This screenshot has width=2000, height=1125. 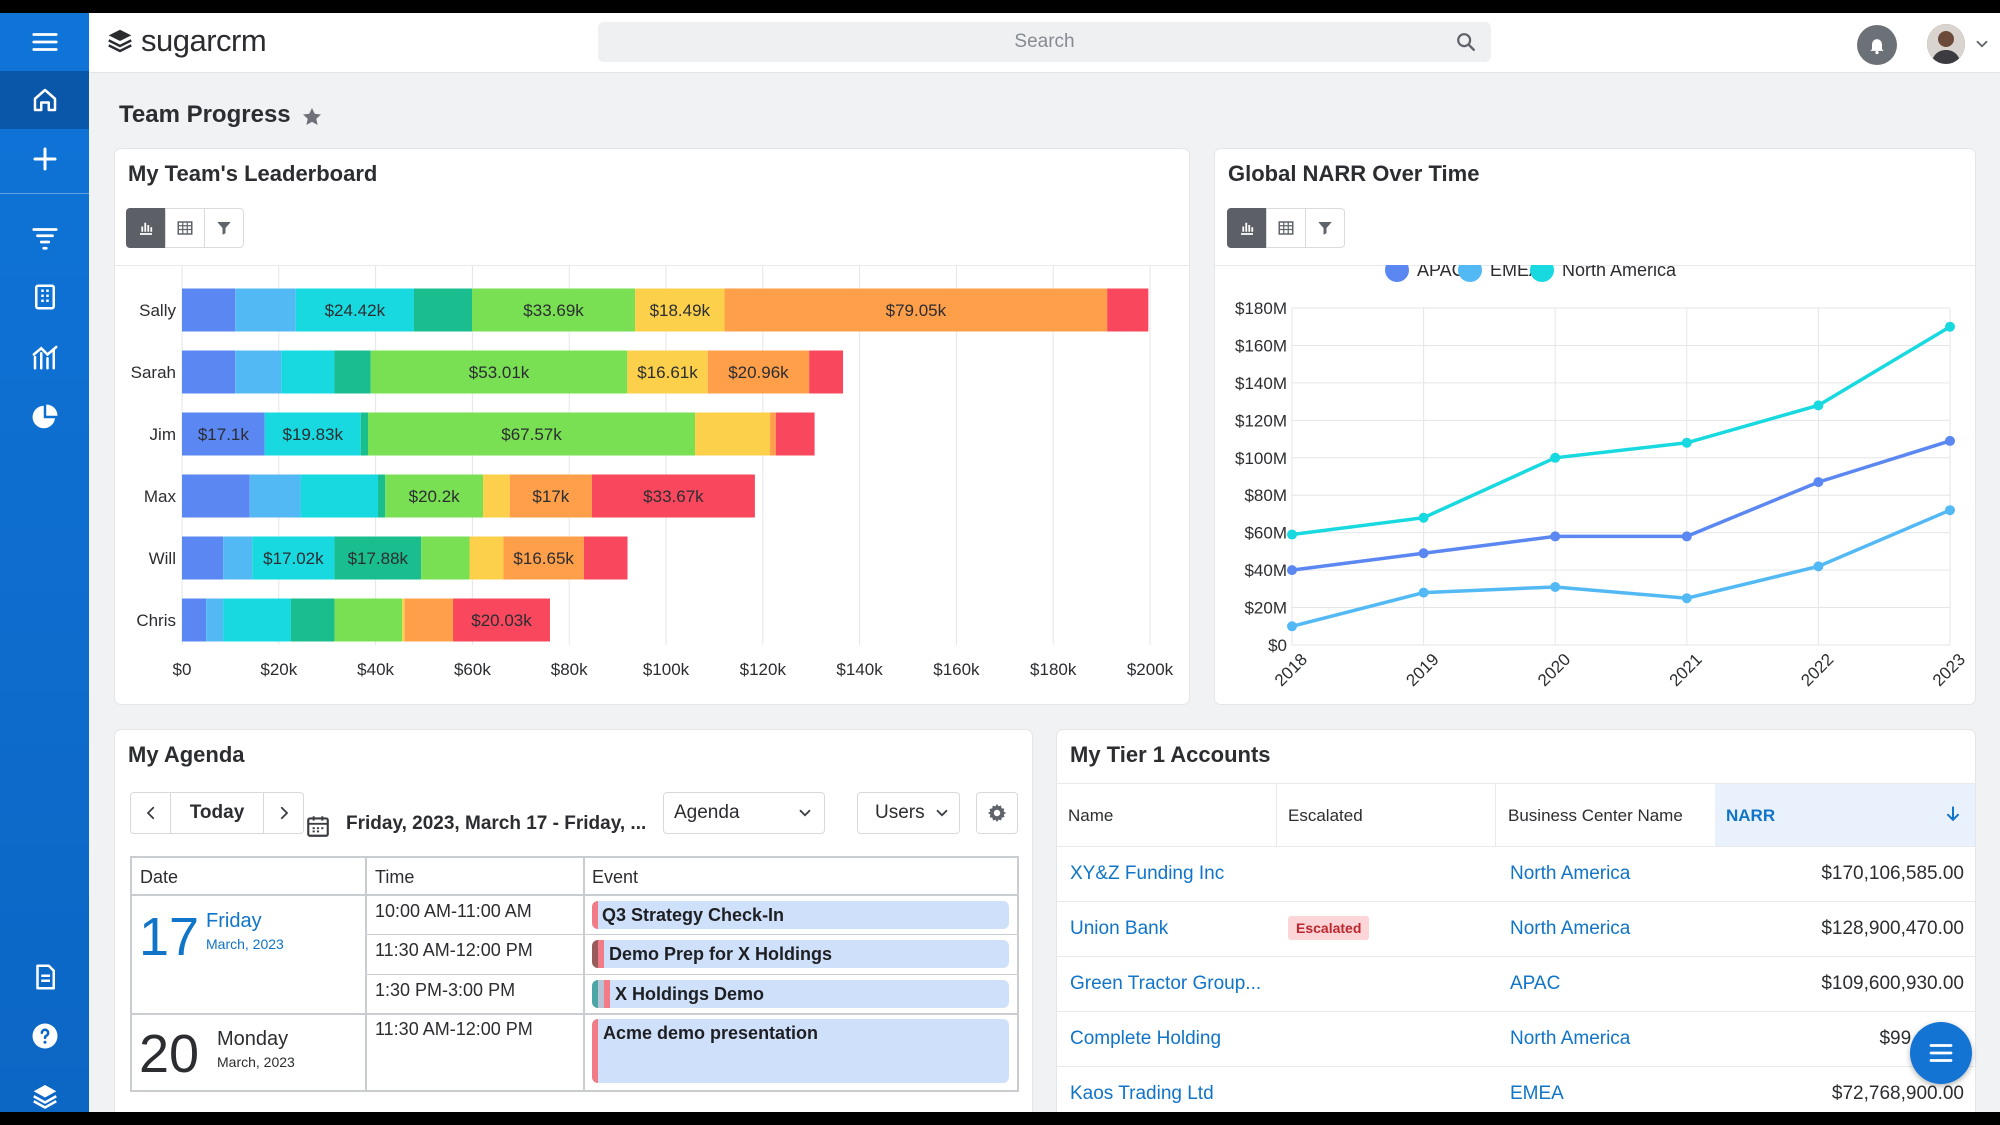 I want to click on agenda-event: Acme demo presentation, so click(x=800, y=1051).